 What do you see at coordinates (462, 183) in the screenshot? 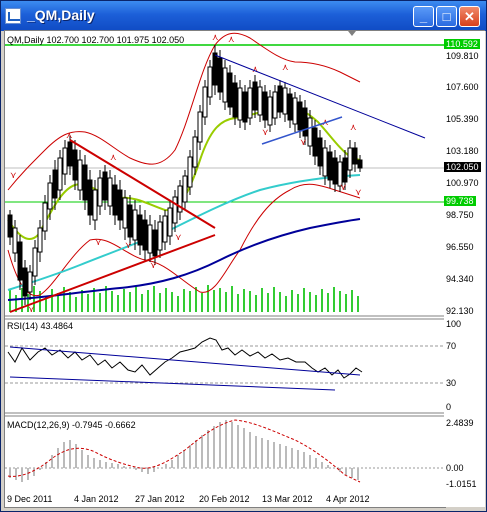
I see `price-tick: 100.970` at bounding box center [462, 183].